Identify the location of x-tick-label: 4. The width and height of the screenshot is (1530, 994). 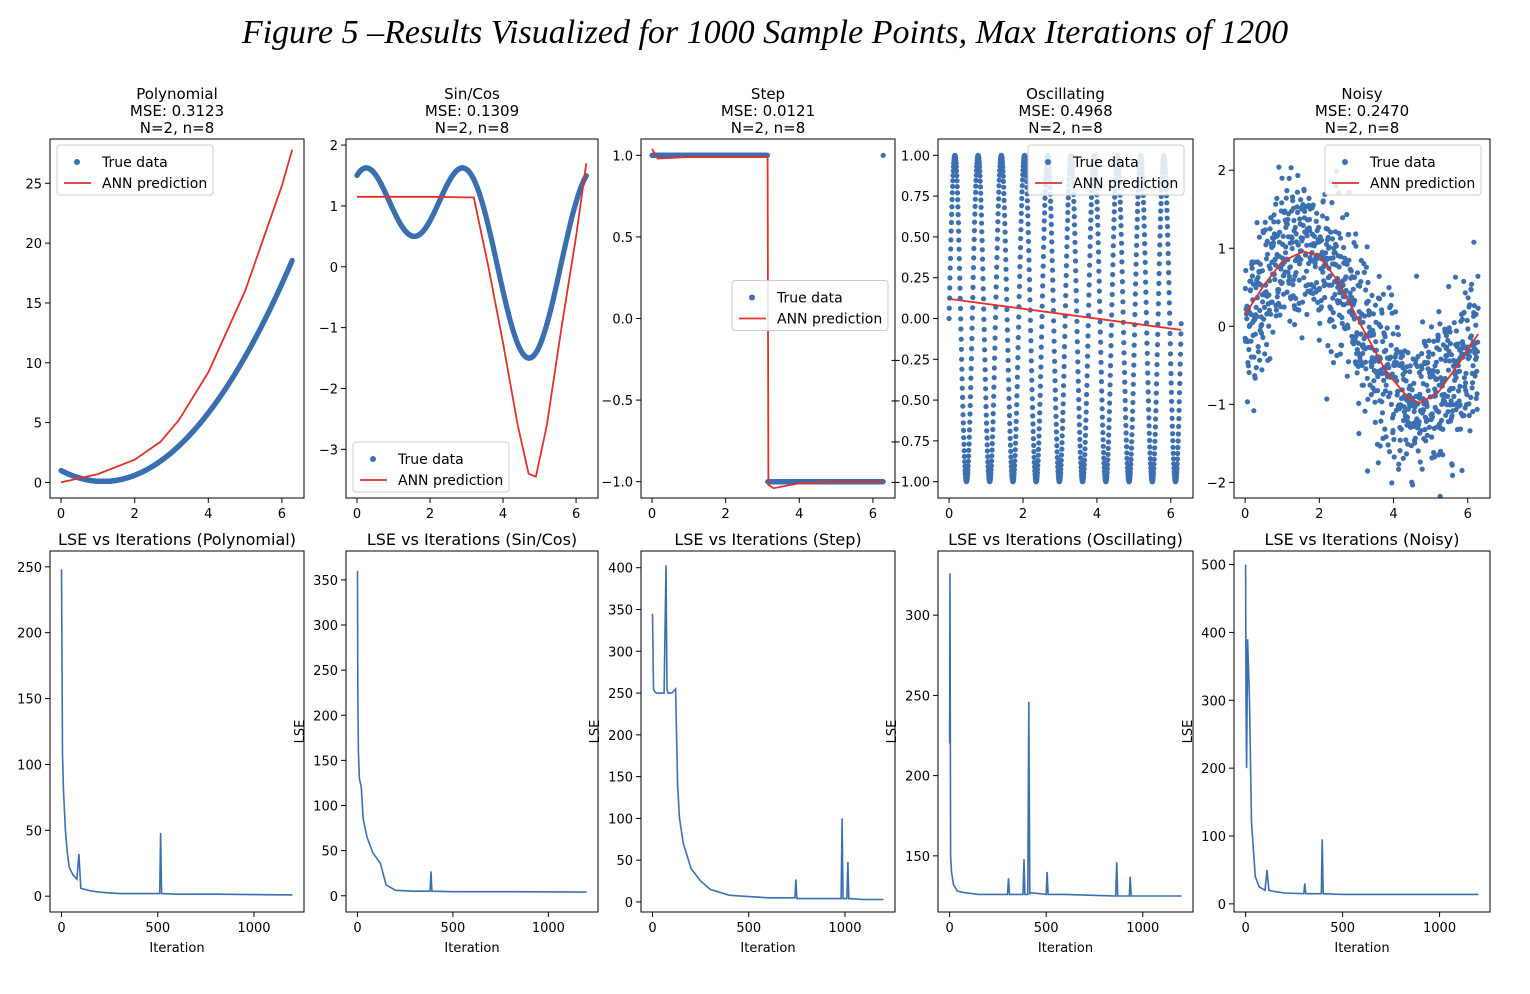
(1097, 514).